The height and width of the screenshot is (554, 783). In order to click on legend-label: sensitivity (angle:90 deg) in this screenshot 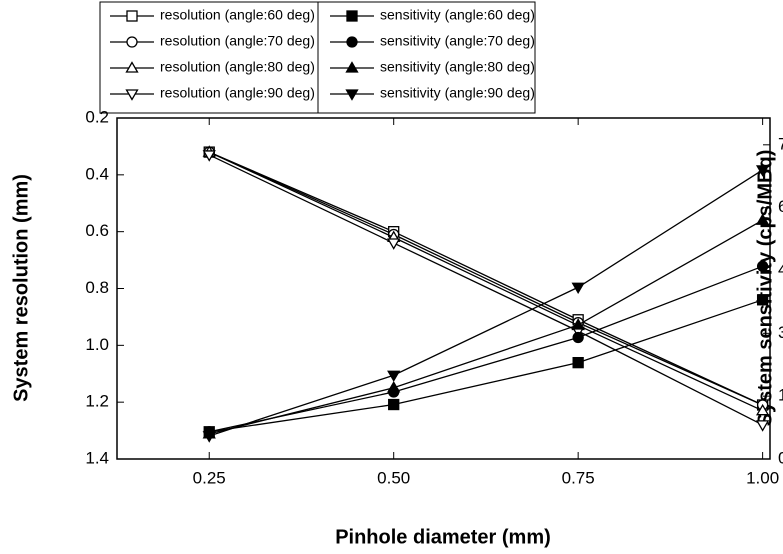, I will do `click(457, 93)`.